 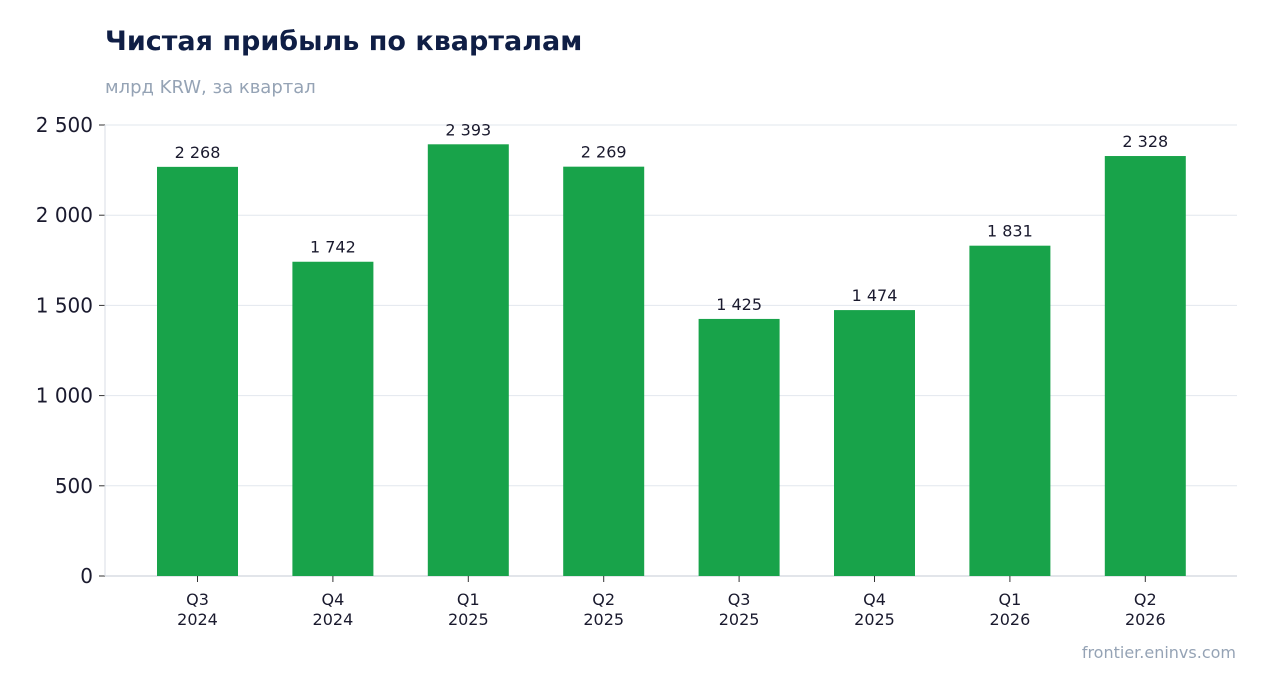 What do you see at coordinates (210, 87) in the screenshot?
I see `chart-subtitle: млрд KRW, за квартал` at bounding box center [210, 87].